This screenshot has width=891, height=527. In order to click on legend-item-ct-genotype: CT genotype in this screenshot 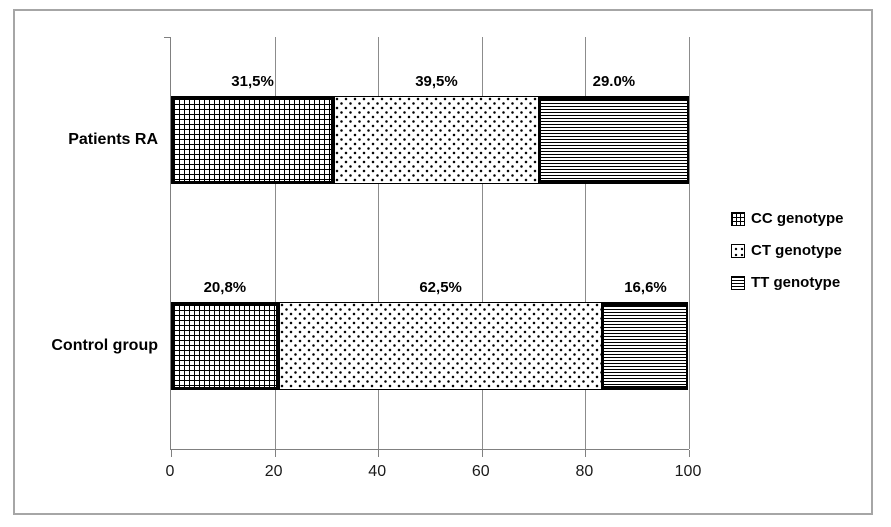, I will do `click(787, 250)`.